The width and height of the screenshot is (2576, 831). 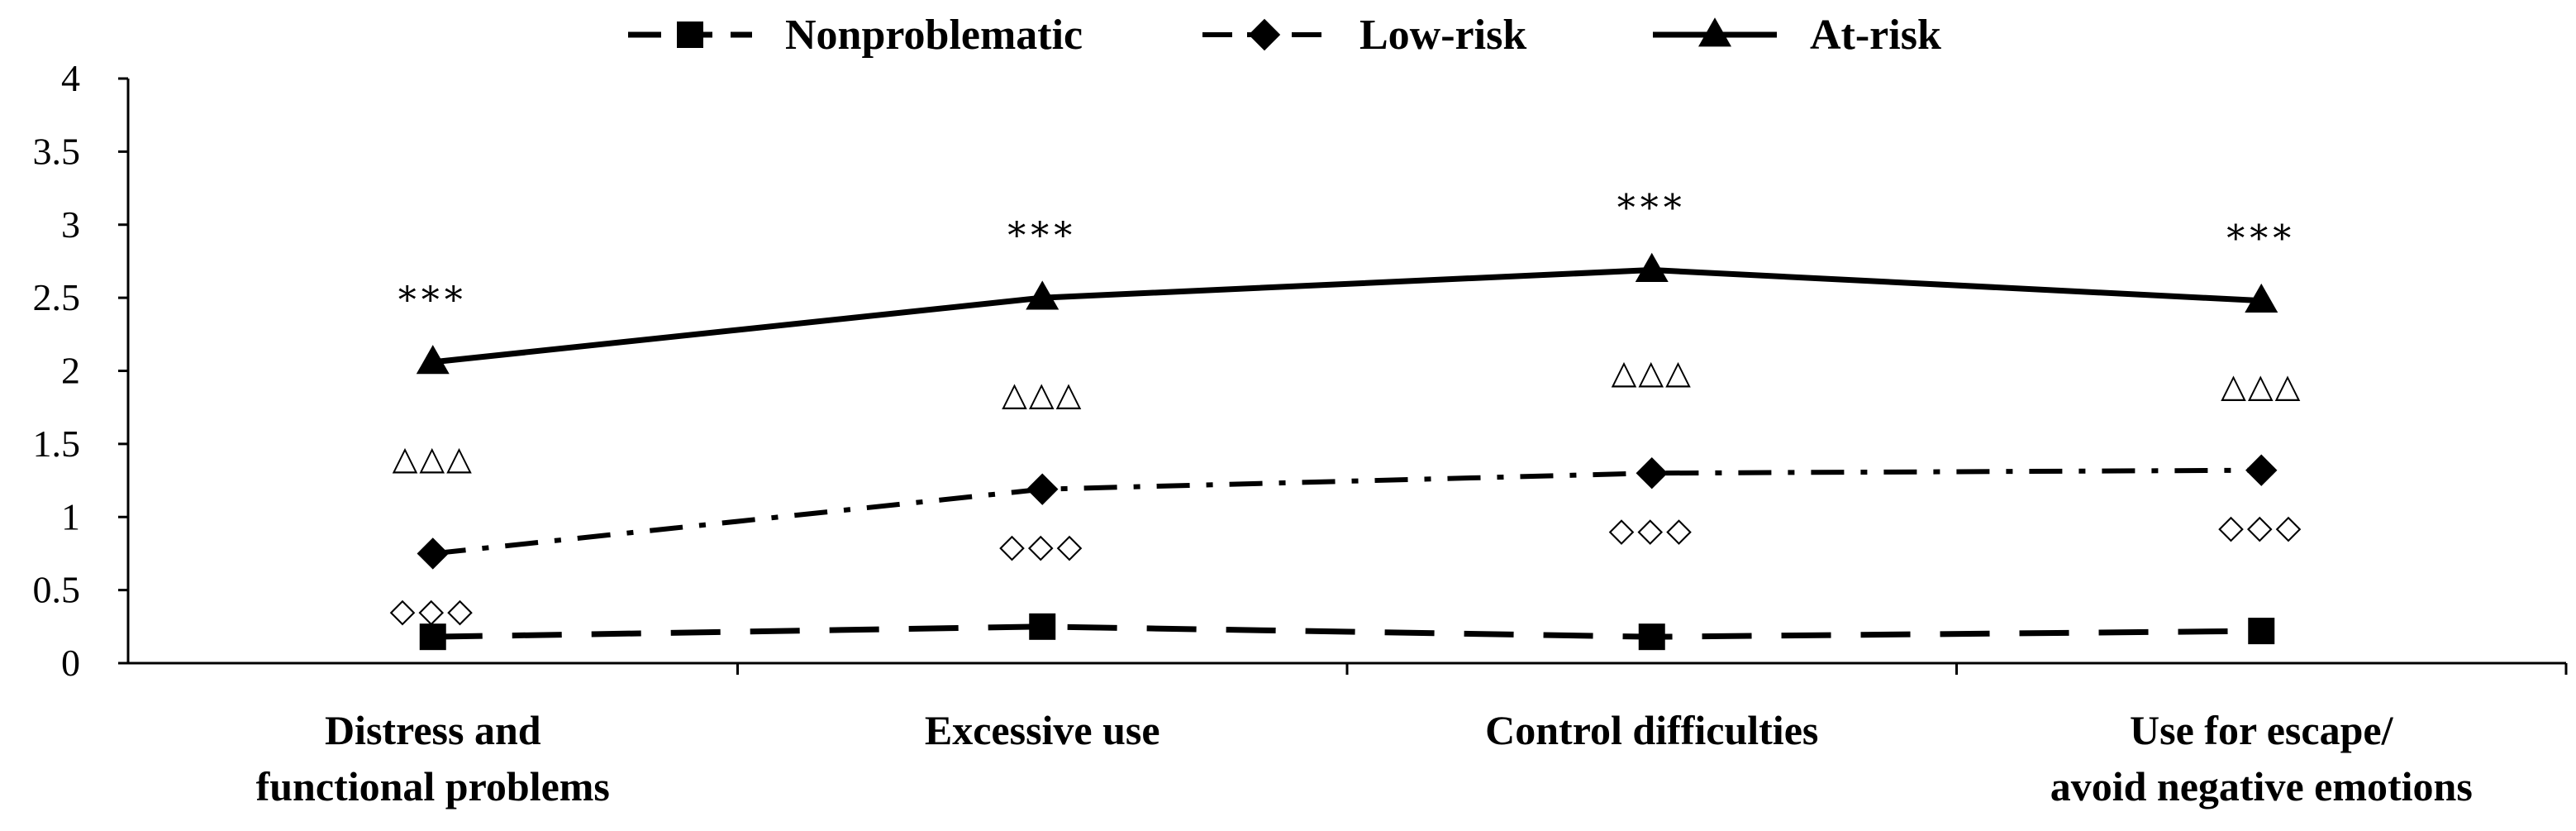 What do you see at coordinates (57, 151) in the screenshot?
I see `y-tick-label: 3.5` at bounding box center [57, 151].